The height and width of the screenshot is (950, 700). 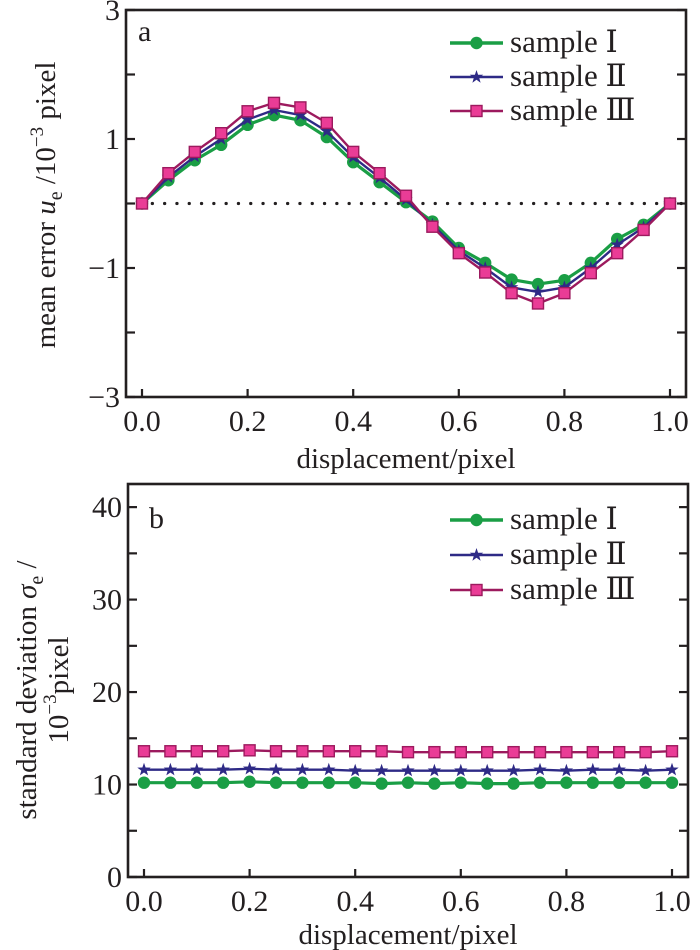 What do you see at coordinates (567, 901) in the screenshot?
I see `x-tick-label: 0.8` at bounding box center [567, 901].